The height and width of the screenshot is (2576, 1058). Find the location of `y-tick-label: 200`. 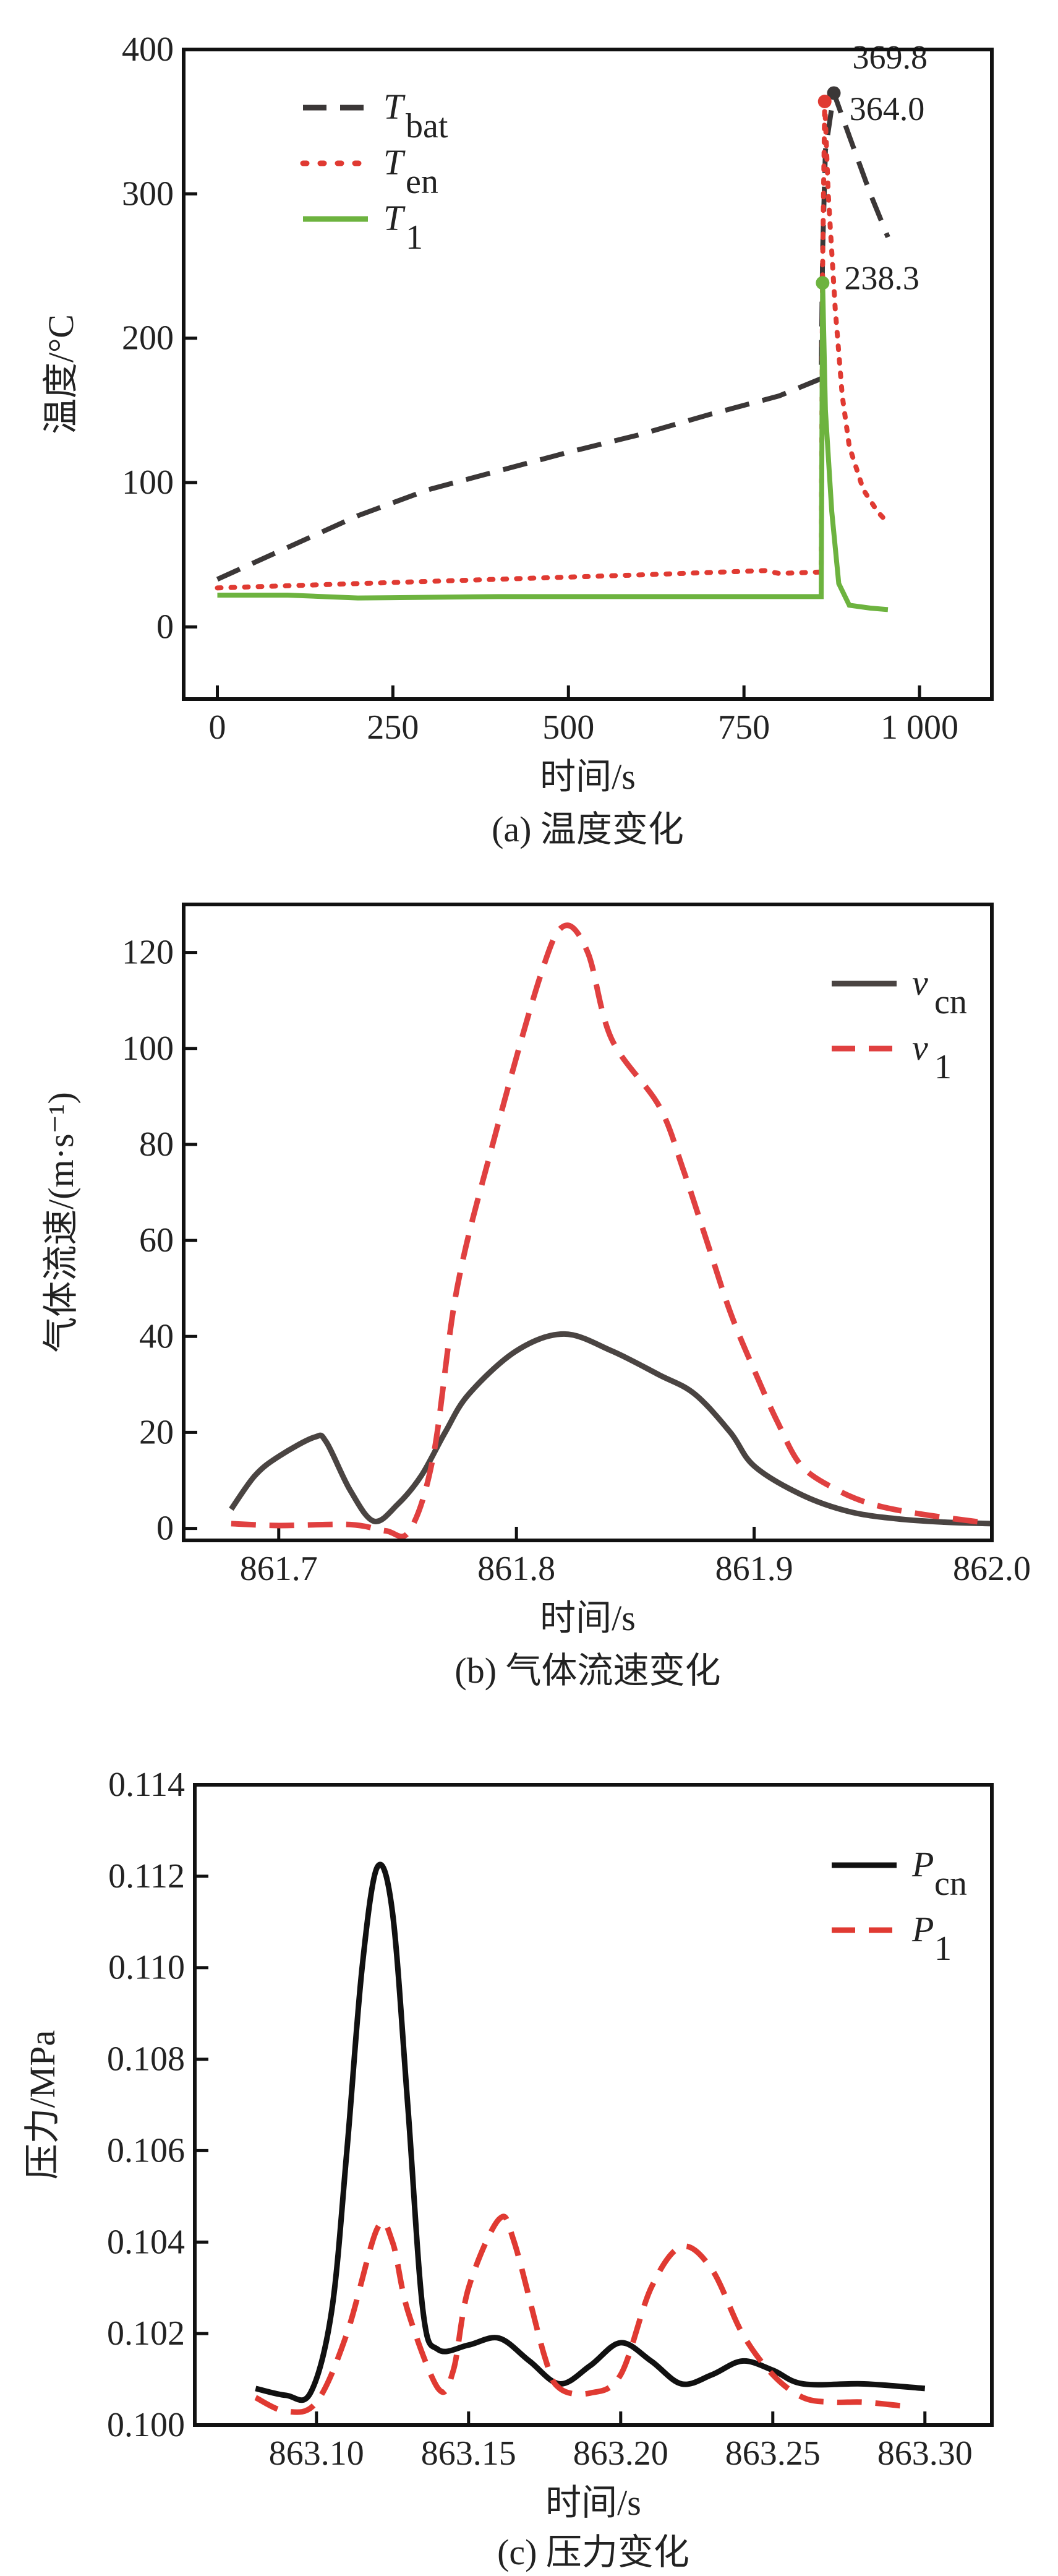

y-tick-label: 200 is located at coordinates (148, 338).